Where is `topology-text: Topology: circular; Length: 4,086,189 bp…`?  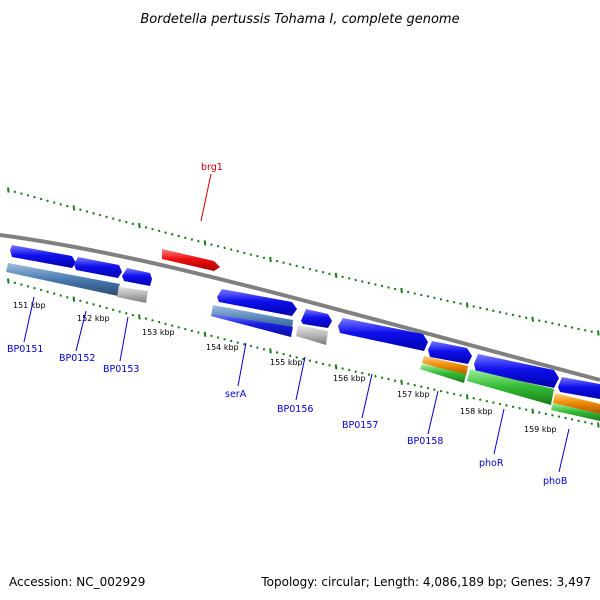
topology-text: Topology: circular; Length: 4,086,189 bp… is located at coordinates (425, 582).